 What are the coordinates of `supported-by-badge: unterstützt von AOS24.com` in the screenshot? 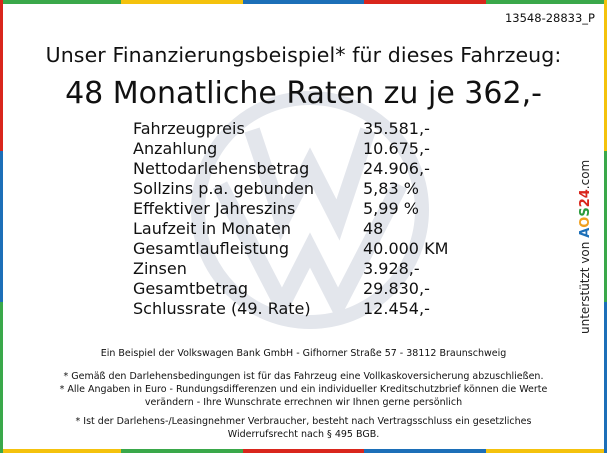 It's located at (585, 247).